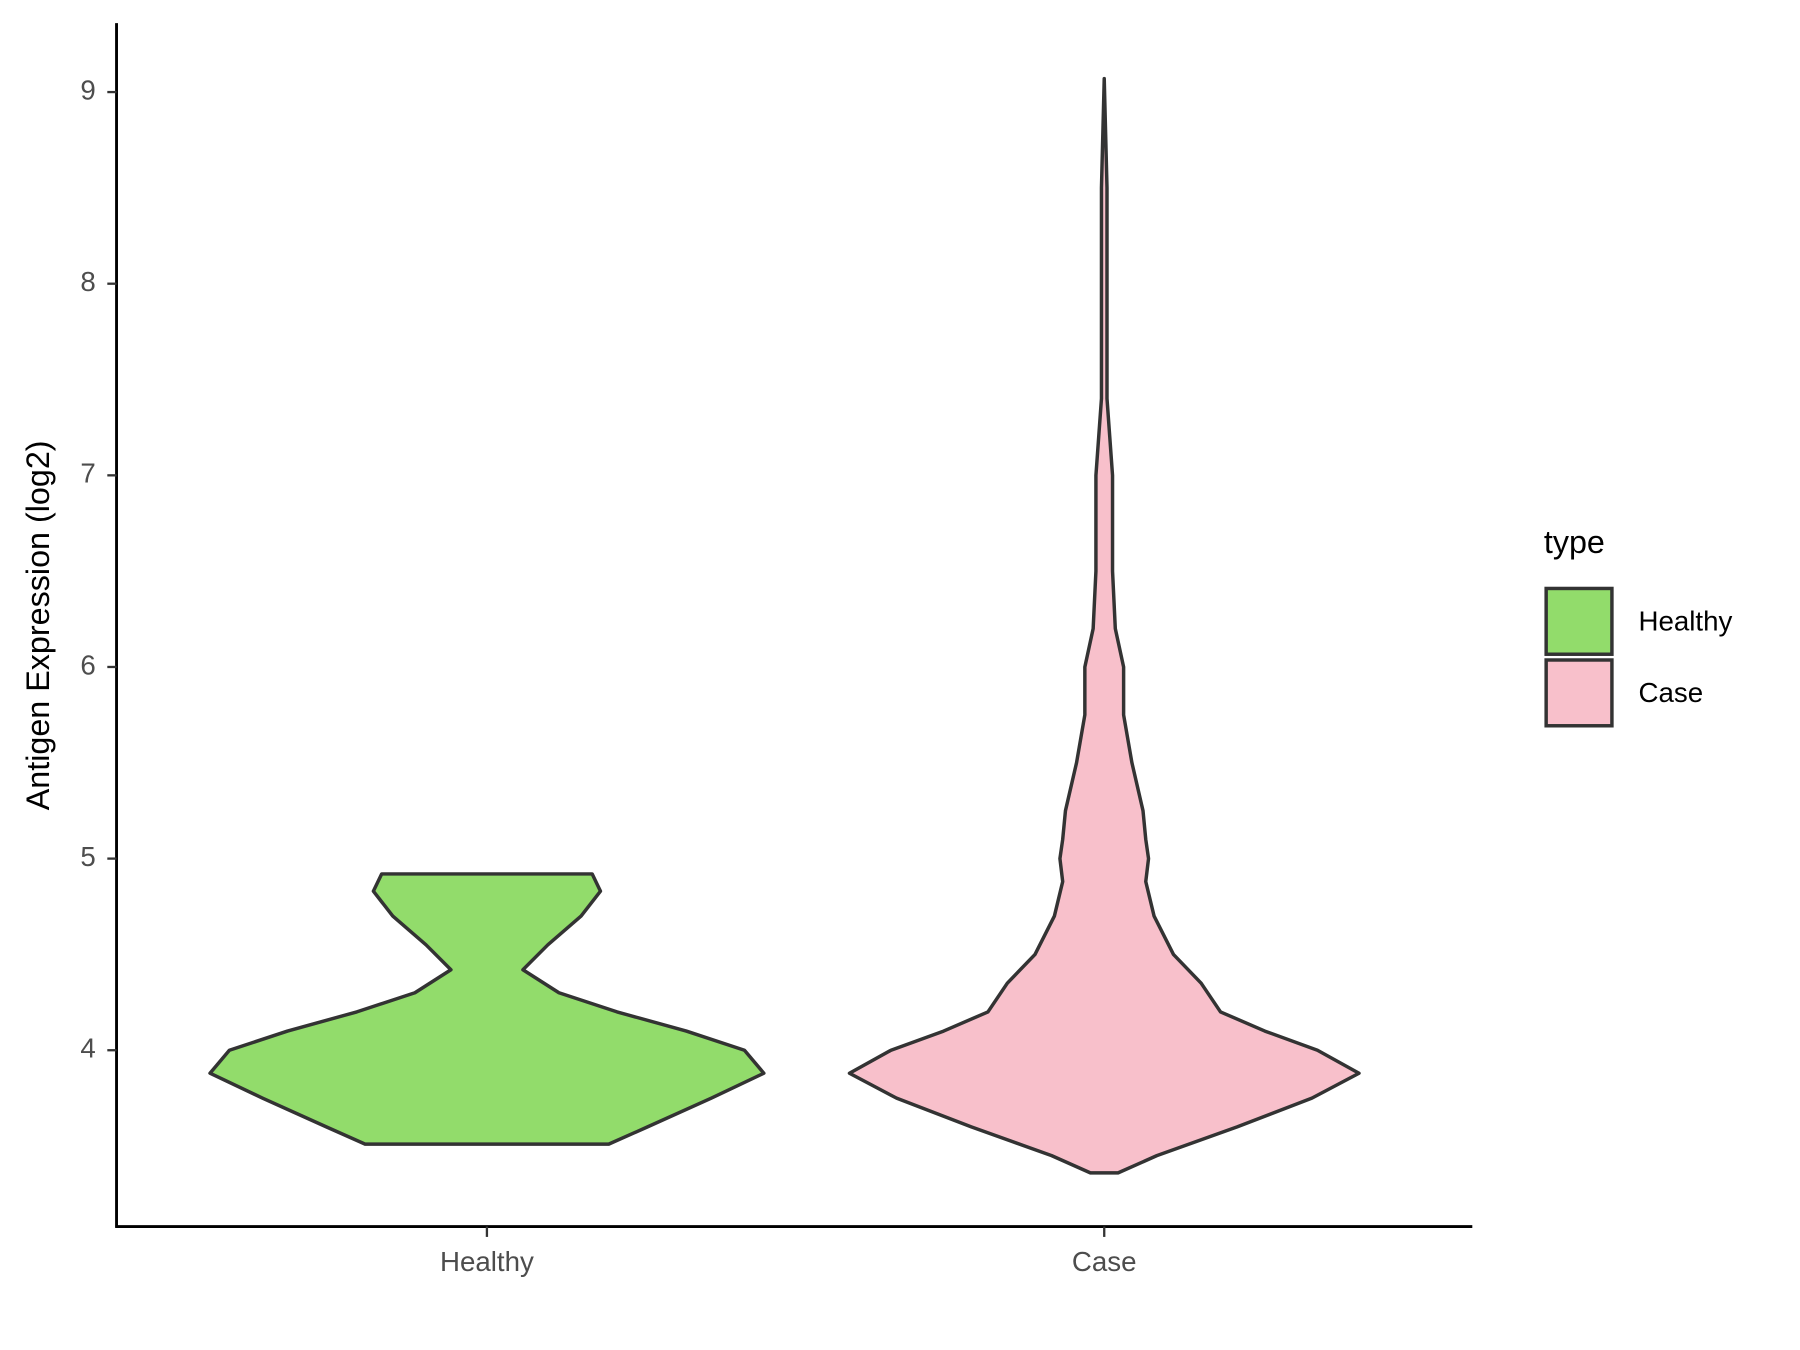 The width and height of the screenshot is (1800, 1350). Describe the element at coordinates (1104, 1261) in the screenshot. I see `x-tick-label: Case` at that location.